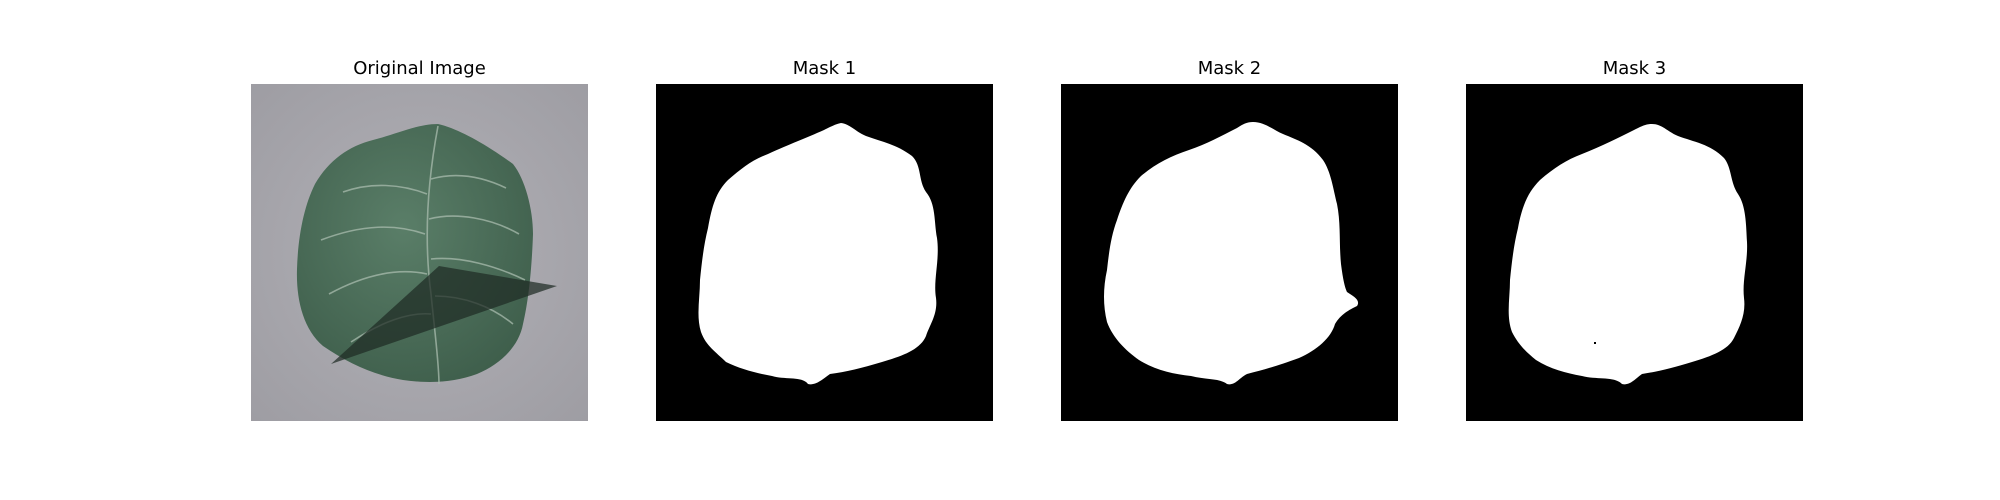 The height and width of the screenshot is (500, 2000). What do you see at coordinates (414, 253) in the screenshot?
I see `leaf-shape` at bounding box center [414, 253].